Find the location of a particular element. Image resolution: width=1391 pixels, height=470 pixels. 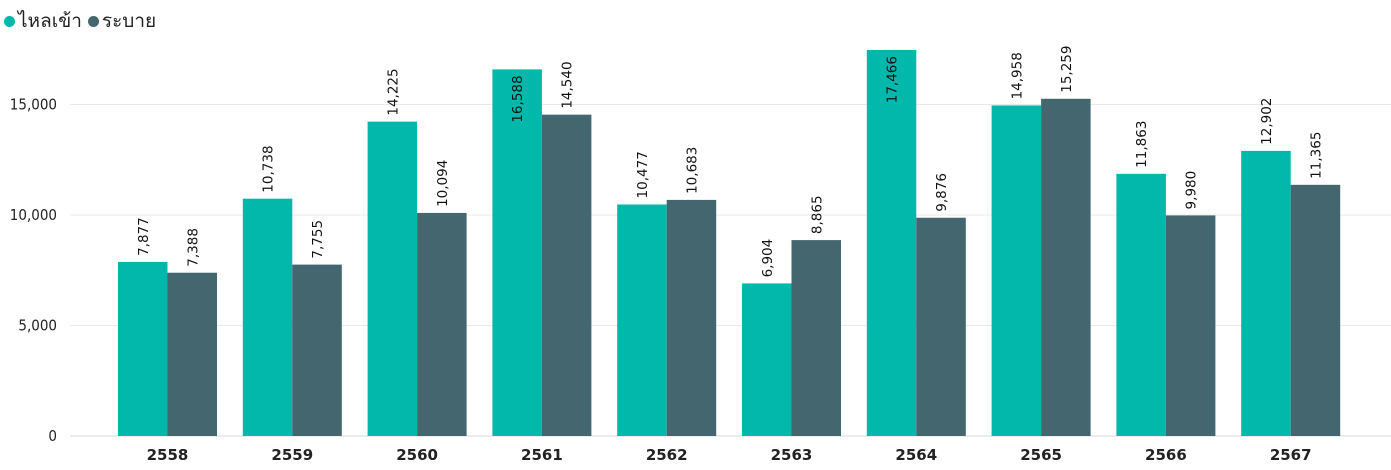

x-tick-label: 2559 is located at coordinates (292, 455).